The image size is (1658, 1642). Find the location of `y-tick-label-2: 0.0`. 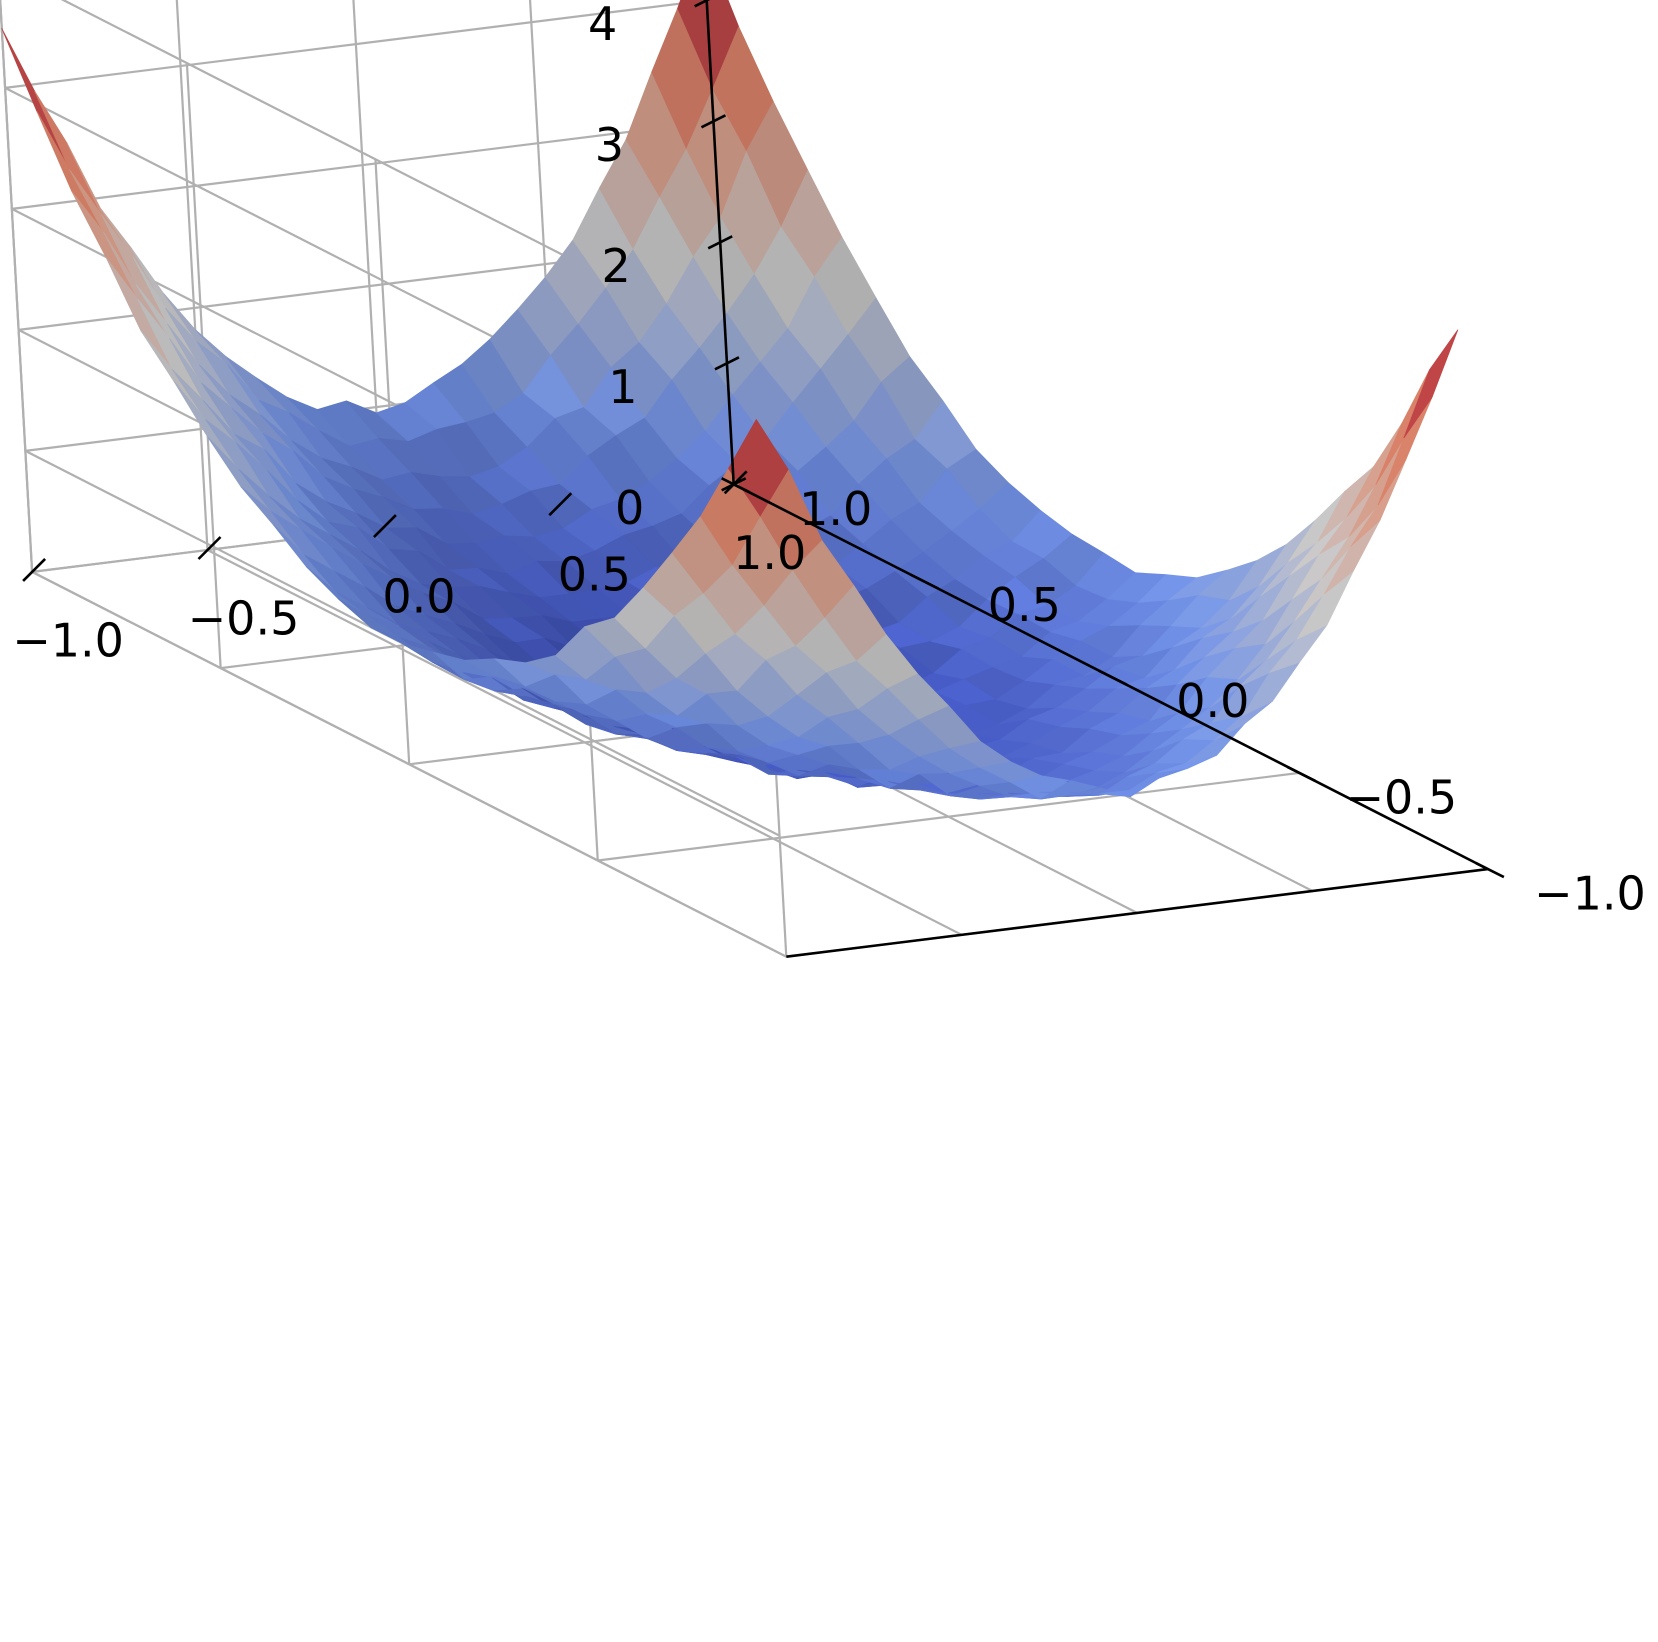

y-tick-label-2: 0.0 is located at coordinates (1212, 701).